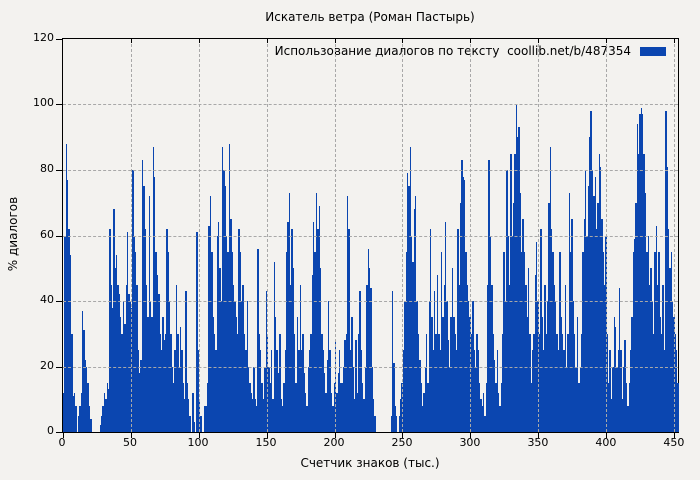 The height and width of the screenshot is (480, 700). What do you see at coordinates (129, 442) in the screenshot?
I see `x-tick-label: 50` at bounding box center [129, 442].